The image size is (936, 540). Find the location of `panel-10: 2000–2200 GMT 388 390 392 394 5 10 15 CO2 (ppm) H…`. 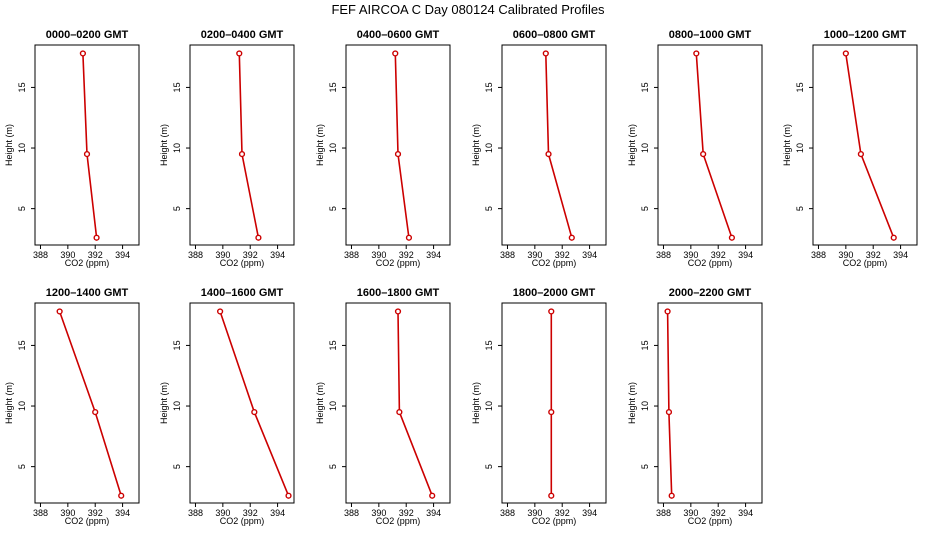

panel-10: 2000–2200 GMT 388 390 392 394 5 10 15 CO2 (ppm) H… is located at coordinates (695, 406).